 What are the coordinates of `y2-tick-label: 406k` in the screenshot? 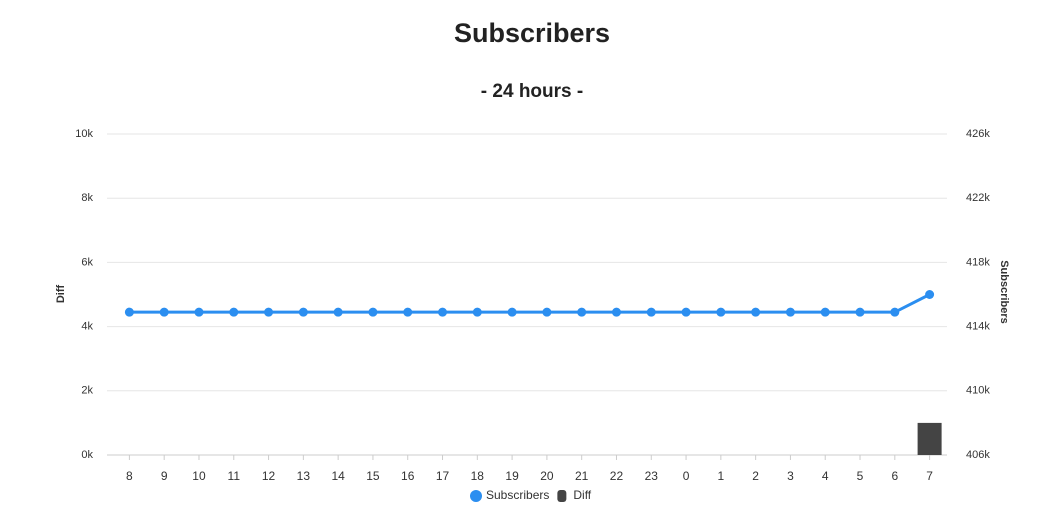 It's located at (978, 455).